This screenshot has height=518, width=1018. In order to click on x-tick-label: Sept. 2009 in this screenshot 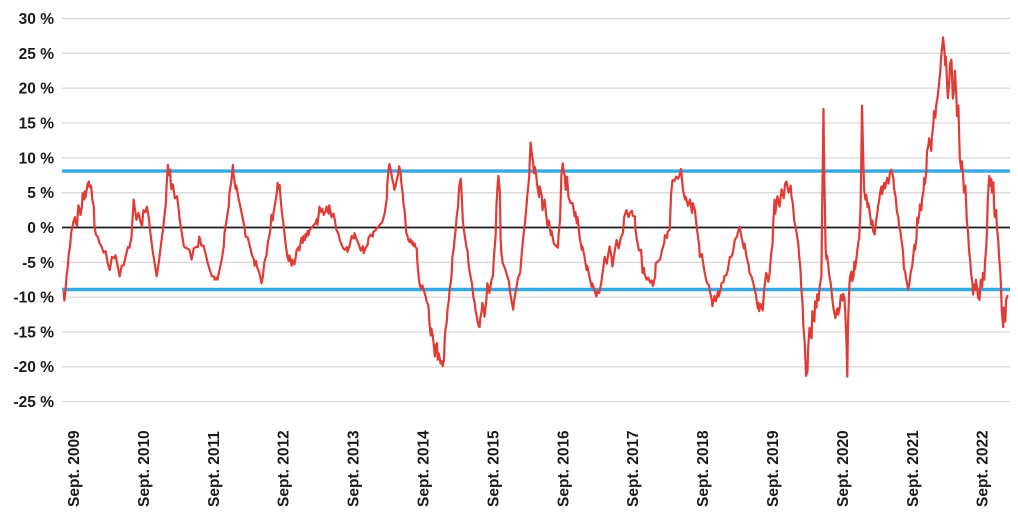, I will do `click(74, 468)`.